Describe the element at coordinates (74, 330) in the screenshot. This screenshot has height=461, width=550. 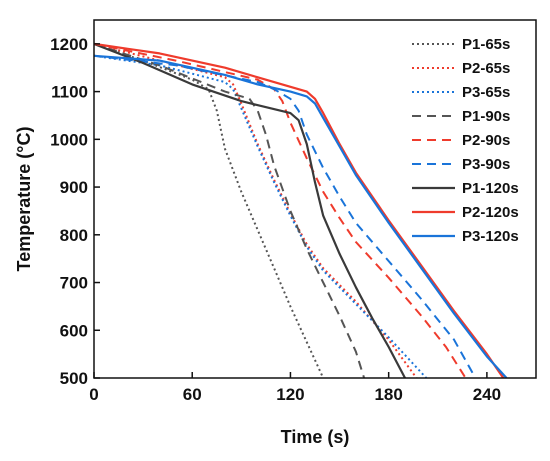
I see `y-tick-label-600: 600` at that location.